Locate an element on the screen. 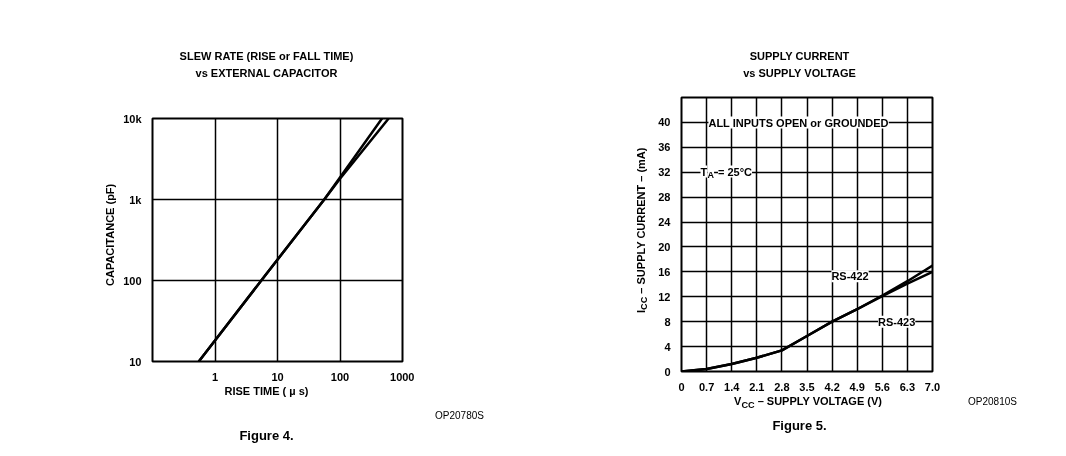  annotation: ALL INPUTS OPEN or GROUNDED is located at coordinates (798, 122).